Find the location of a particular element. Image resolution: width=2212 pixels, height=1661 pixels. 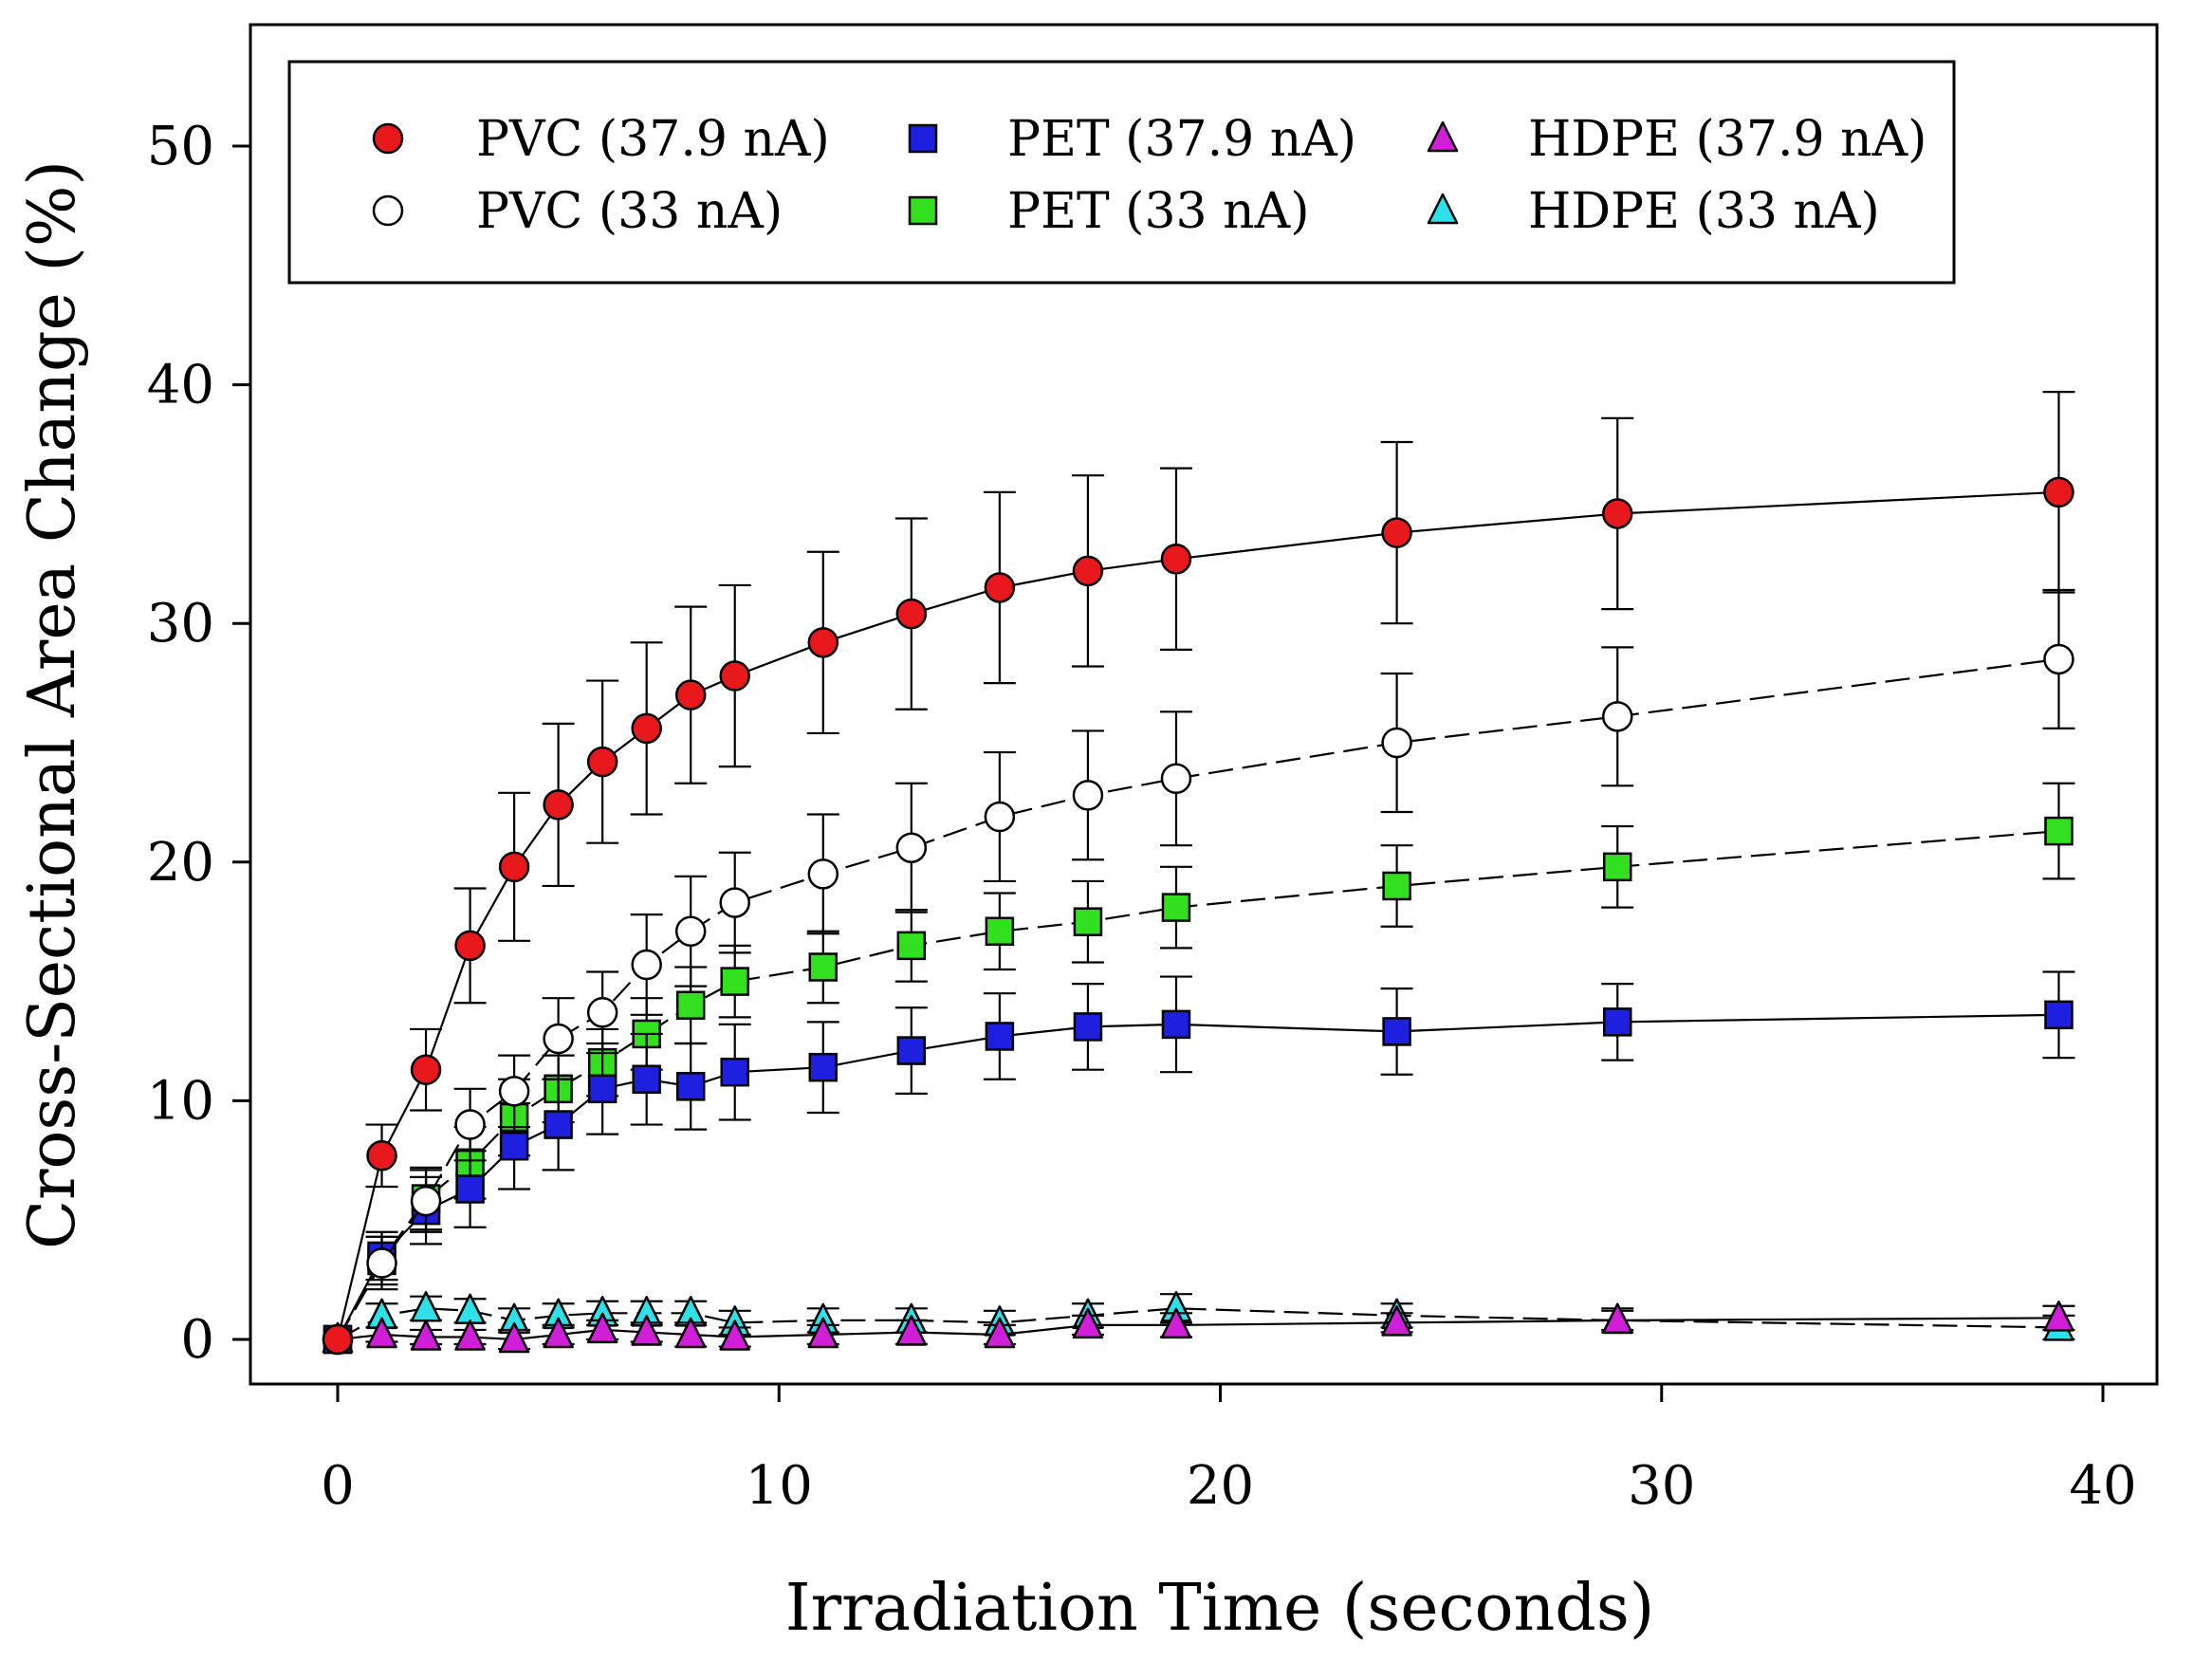

x-axis: 0 10 20 30 40 is located at coordinates (1203, 1449).